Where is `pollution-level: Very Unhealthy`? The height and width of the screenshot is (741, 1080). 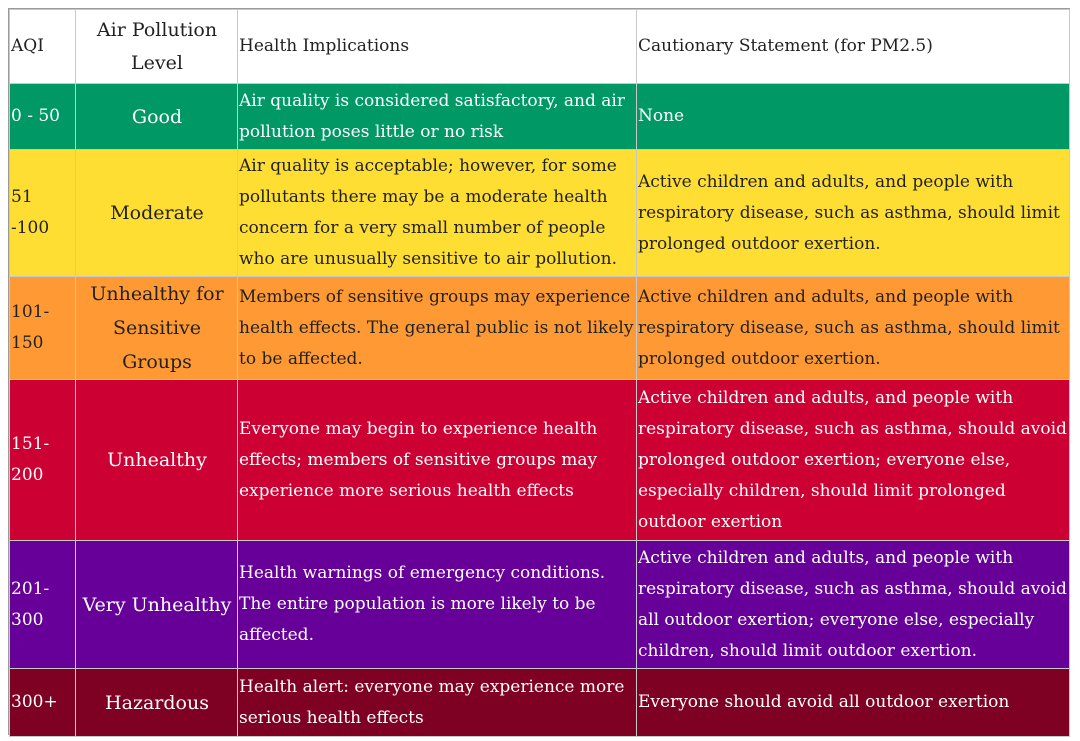
pollution-level: Very Unhealthy is located at coordinates (156, 604).